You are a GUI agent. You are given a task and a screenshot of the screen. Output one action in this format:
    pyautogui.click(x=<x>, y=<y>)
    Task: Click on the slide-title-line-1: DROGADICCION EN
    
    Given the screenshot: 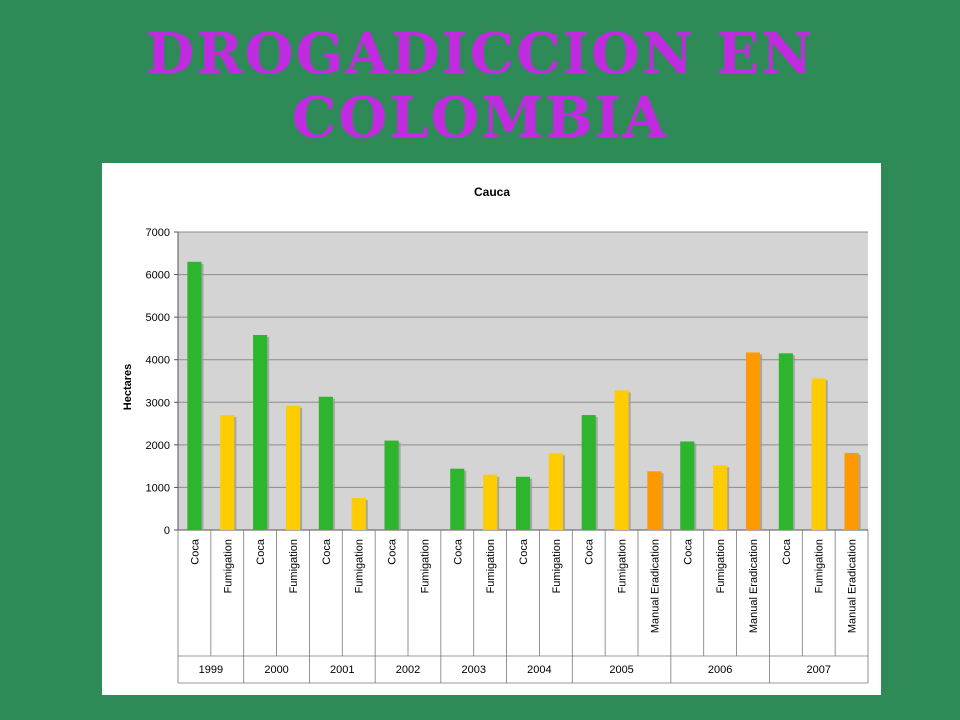 What is the action you would take?
    pyautogui.click(x=480, y=54)
    